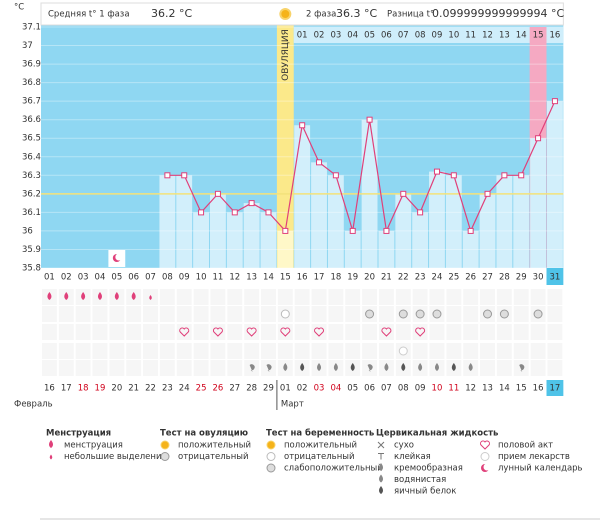 Image resolution: width=600 pixels, height=526 pixels. I want to click on x-tick-label: 02, so click(66, 278).